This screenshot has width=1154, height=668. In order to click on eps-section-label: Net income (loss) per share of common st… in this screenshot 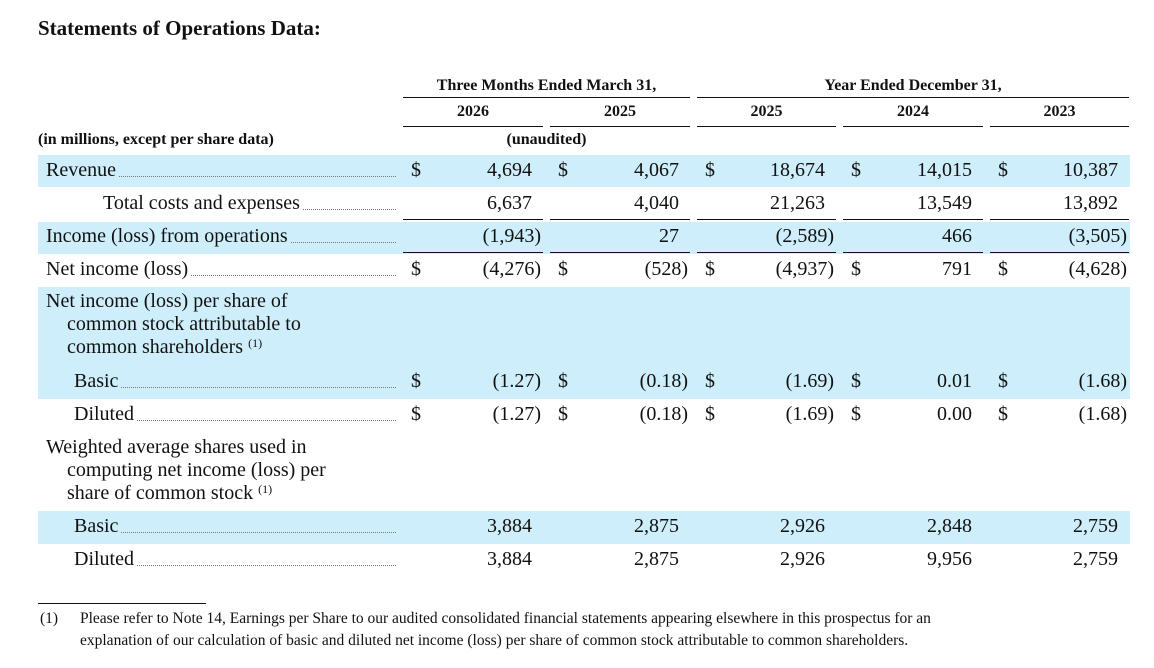, I will do `click(173, 324)`.